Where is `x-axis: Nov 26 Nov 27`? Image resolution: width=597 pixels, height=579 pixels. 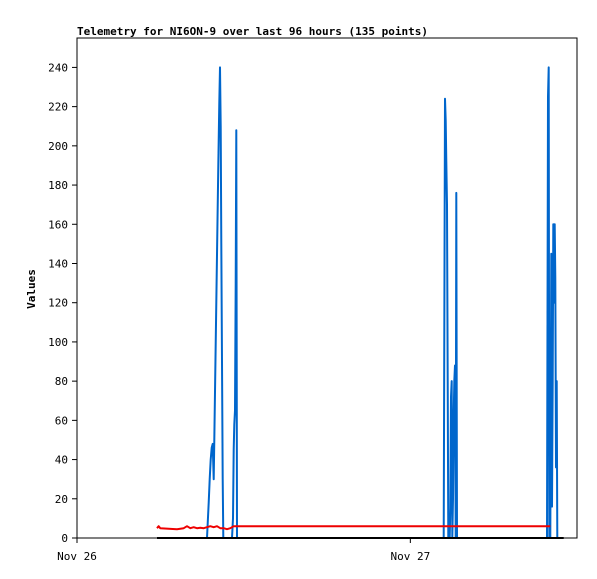
x-axis: Nov 26 Nov 27 is located at coordinates (243, 550).